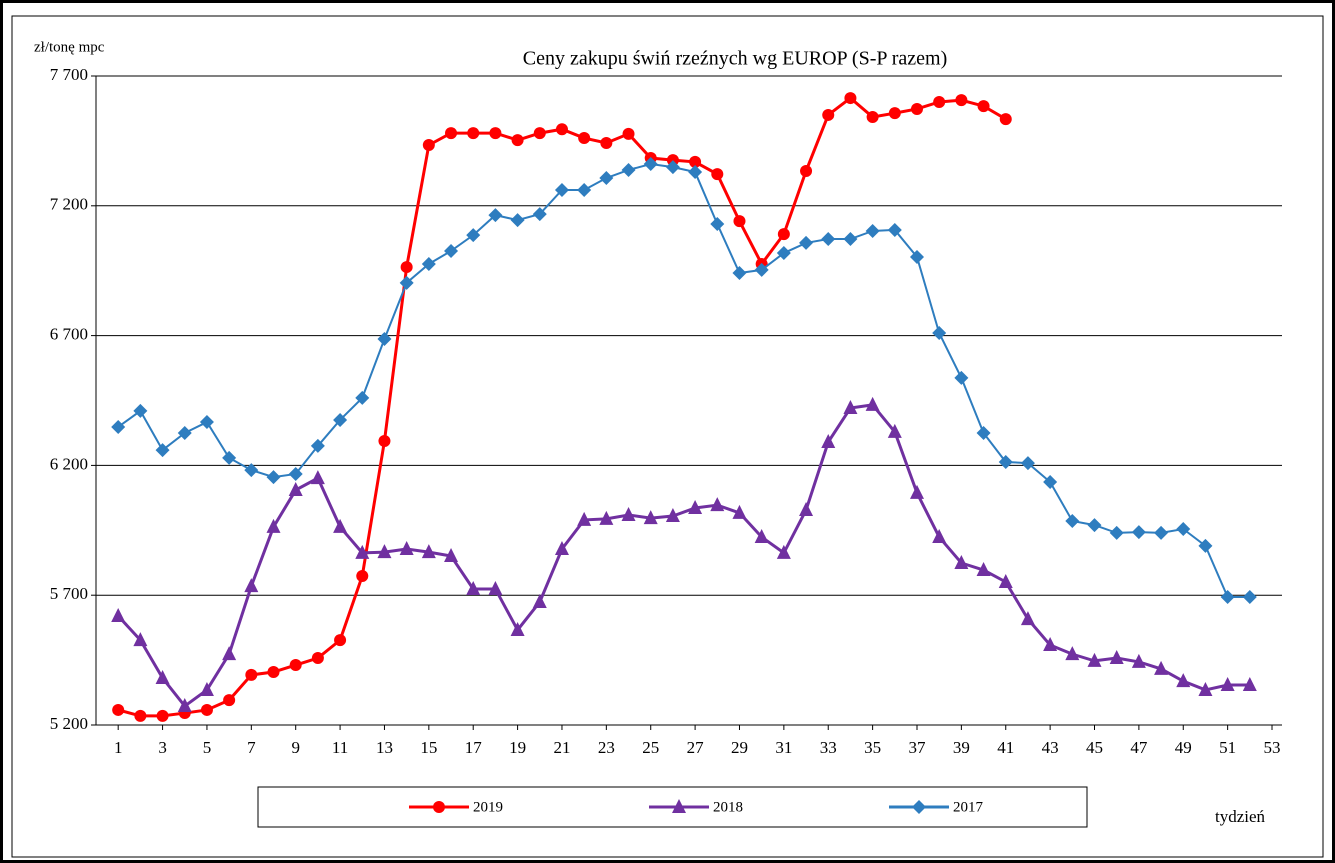 This screenshot has height=863, width=1335. I want to click on x-tick-label: 35, so click(872, 747).